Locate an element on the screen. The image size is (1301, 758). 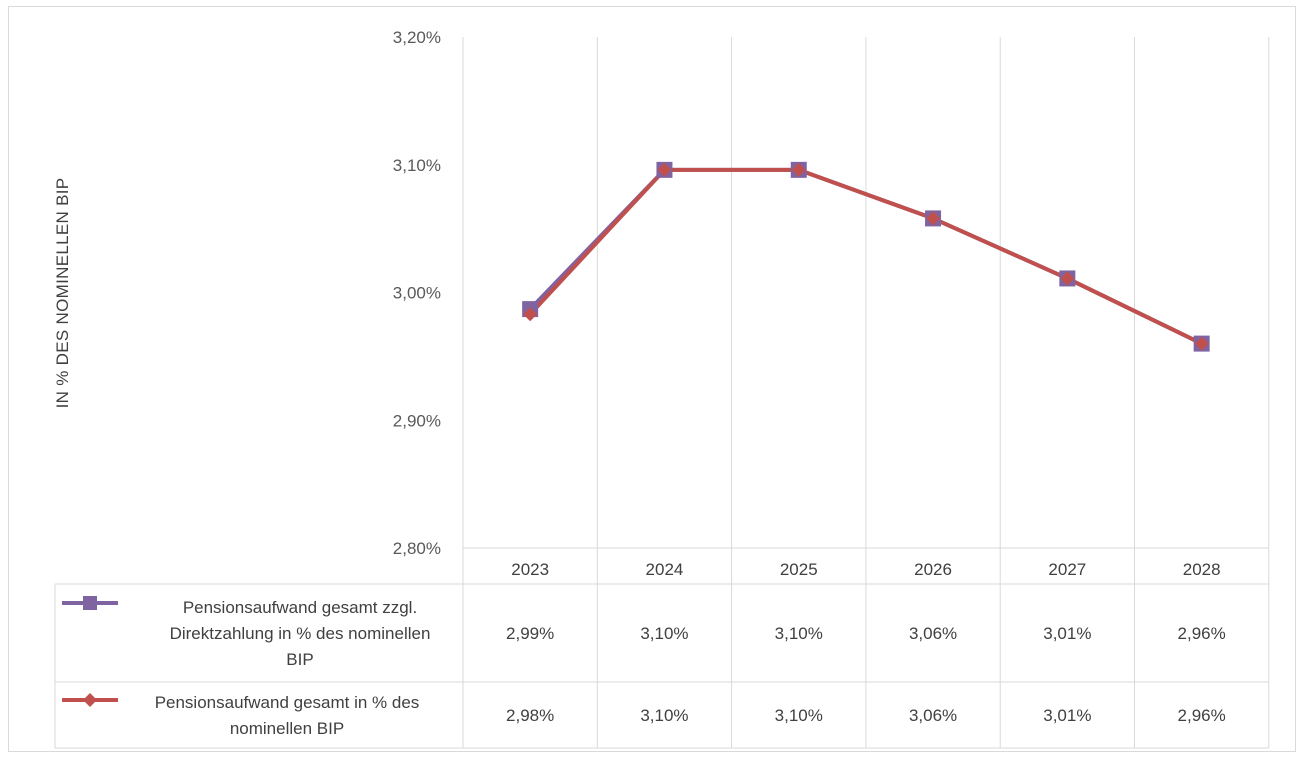
series-line is located at coordinates (865, 256).